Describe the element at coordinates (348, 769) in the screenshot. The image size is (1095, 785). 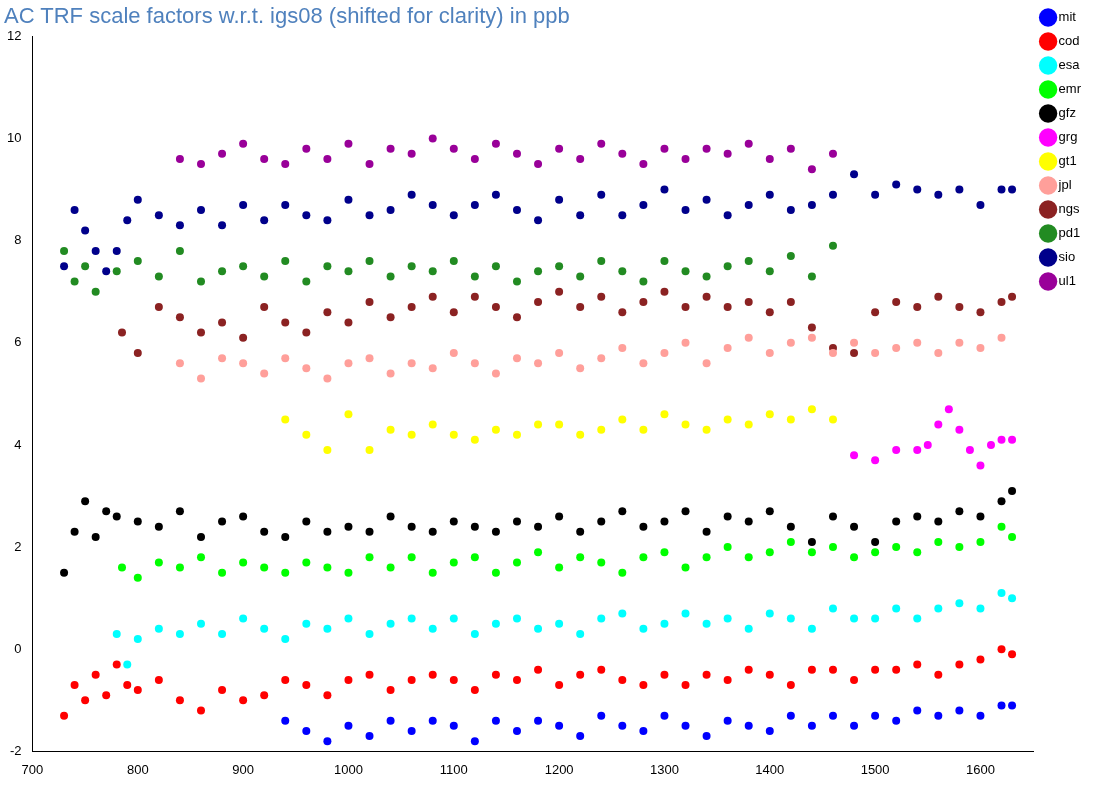
I see `x-tick-label: 1000` at that location.